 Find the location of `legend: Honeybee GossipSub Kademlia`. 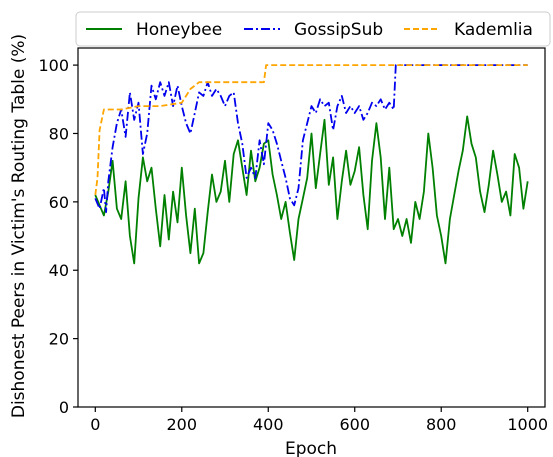

legend: Honeybee GossipSub Kademlia is located at coordinates (313, 29).